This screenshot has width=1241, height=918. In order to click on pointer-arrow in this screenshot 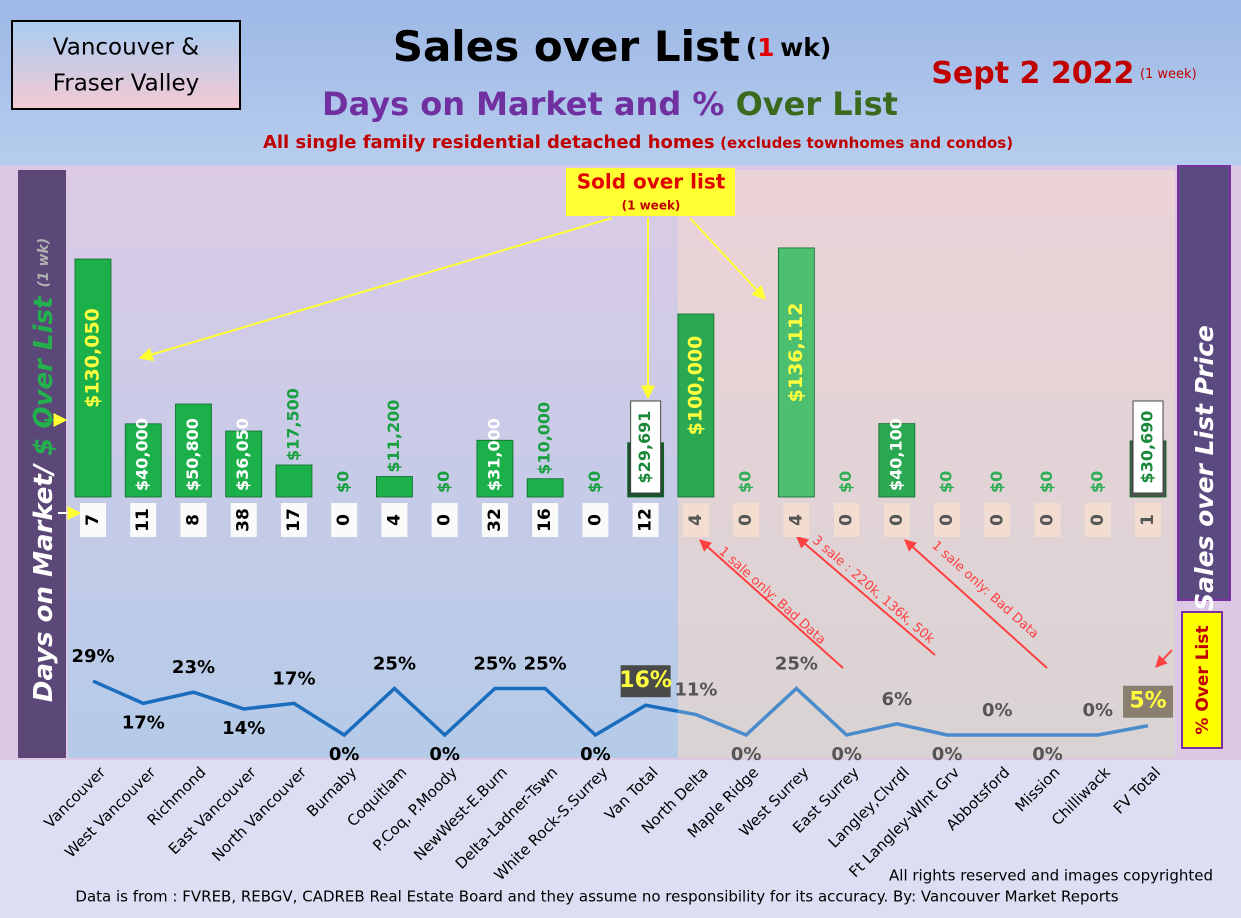, I will do `click(1164, 658)`.